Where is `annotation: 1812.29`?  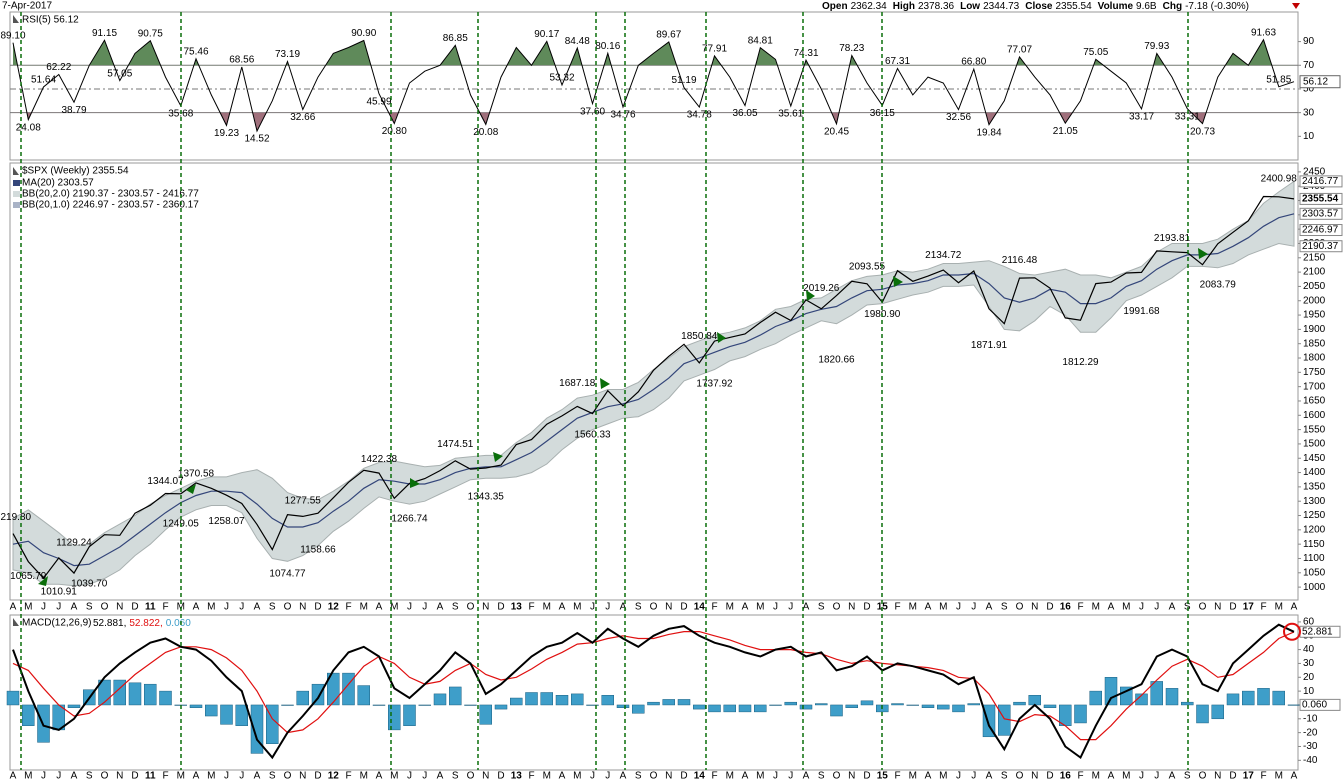
annotation: 1812.29 is located at coordinates (1080, 362).